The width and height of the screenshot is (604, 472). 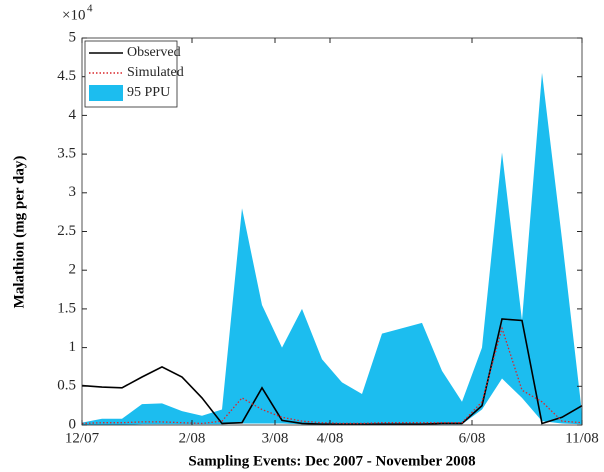 I want to click on y-tick-label: 2, so click(x=73, y=270).